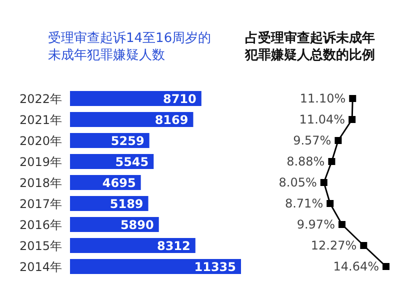 The height and width of the screenshot is (299, 400). What do you see at coordinates (173, 245) in the screenshot?
I see `data-label: 8312` at bounding box center [173, 245].